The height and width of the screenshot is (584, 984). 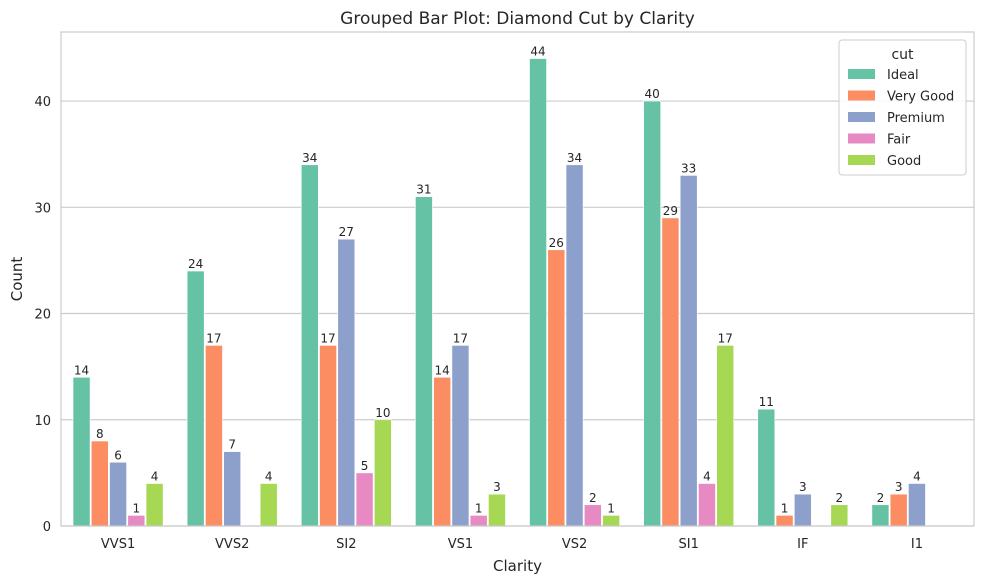 What do you see at coordinates (902, 107) in the screenshot?
I see `legend: cut Ideal Very Good Premium Fair Good` at bounding box center [902, 107].